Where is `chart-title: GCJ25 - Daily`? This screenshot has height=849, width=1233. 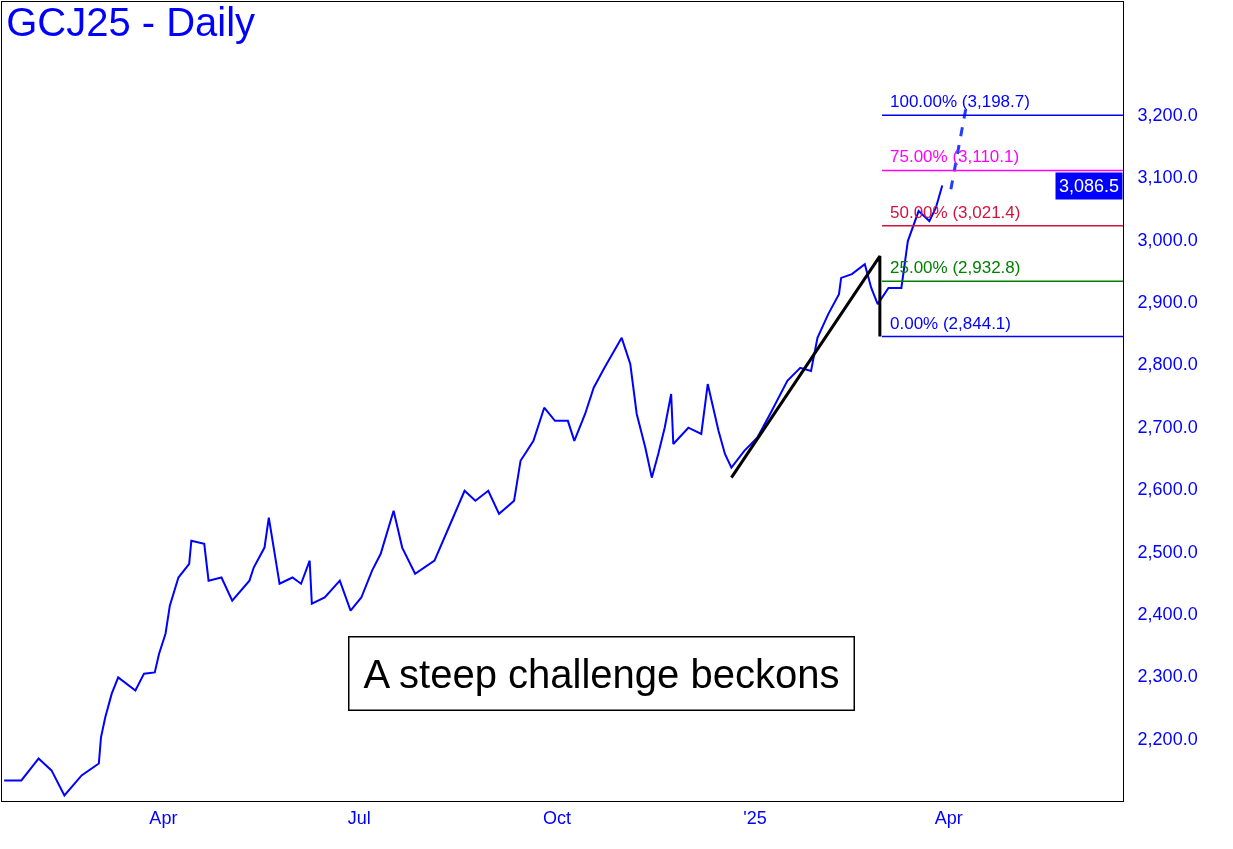 chart-title: GCJ25 - Daily is located at coordinates (131, 22).